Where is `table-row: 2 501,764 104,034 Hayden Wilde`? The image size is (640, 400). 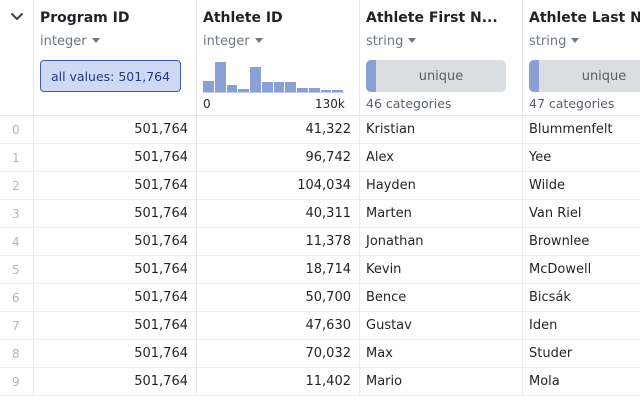 table-row: 2 501,764 104,034 Hayden Wilde is located at coordinates (320, 186).